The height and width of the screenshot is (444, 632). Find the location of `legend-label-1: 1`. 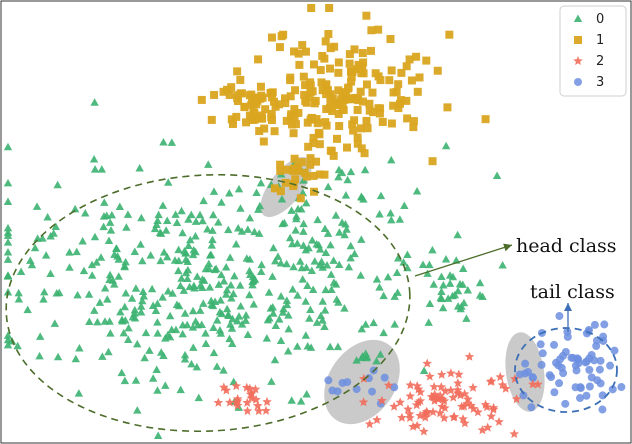

legend-label-1: 1 is located at coordinates (600, 40).